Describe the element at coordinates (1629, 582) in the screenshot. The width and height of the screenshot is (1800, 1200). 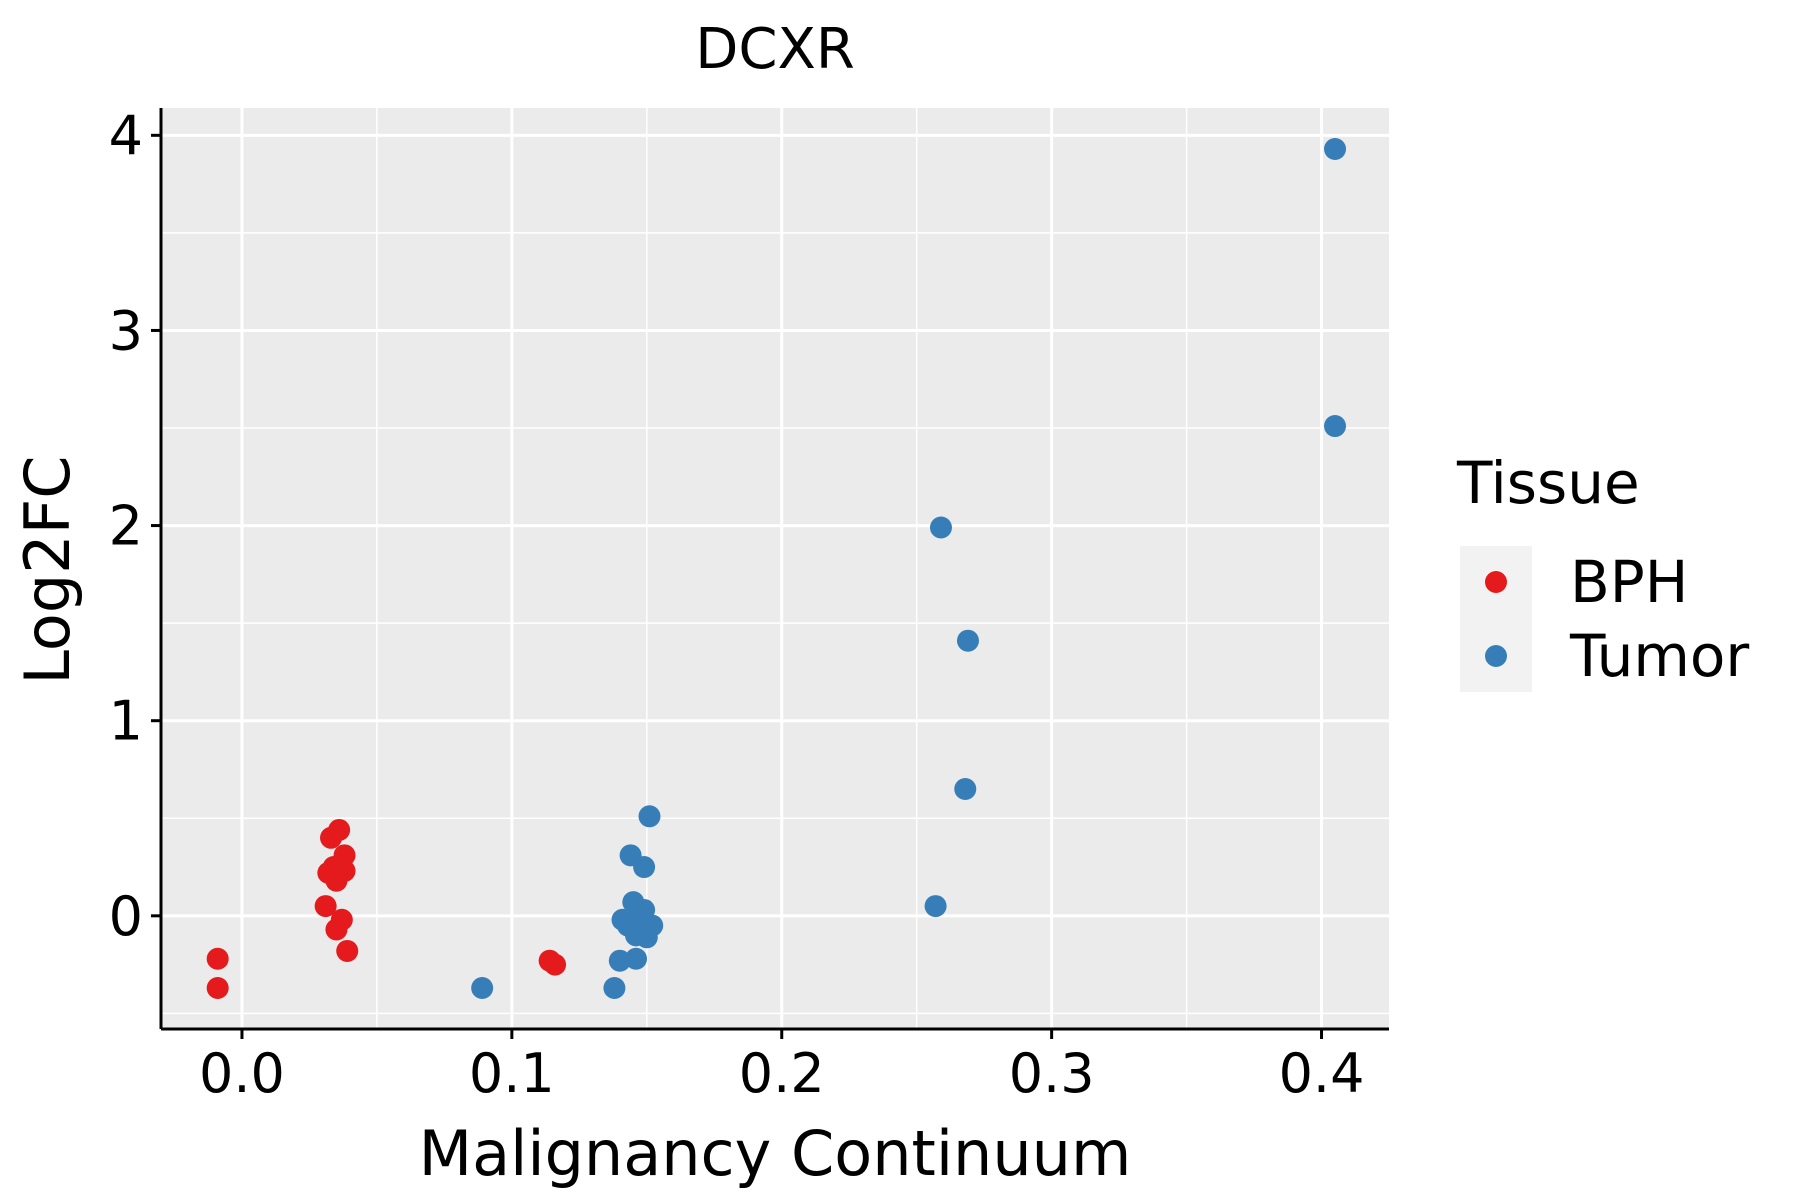
I see `legend-label-bph: BPH` at that location.